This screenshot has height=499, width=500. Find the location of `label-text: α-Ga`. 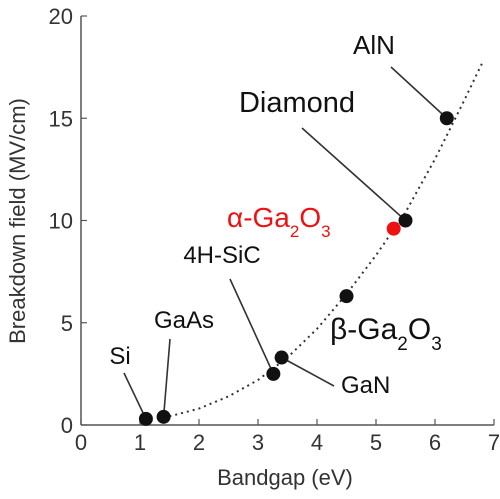

label-text: α-Ga is located at coordinates (258, 217).